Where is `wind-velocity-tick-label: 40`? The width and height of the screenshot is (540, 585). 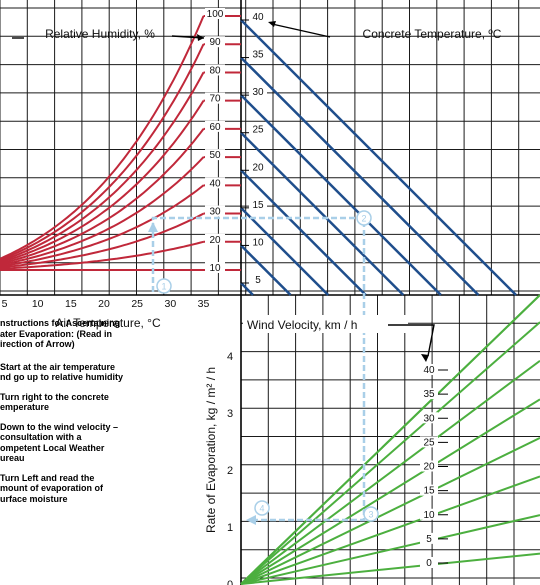 wind-velocity-tick-label: 40 is located at coordinates (429, 370).